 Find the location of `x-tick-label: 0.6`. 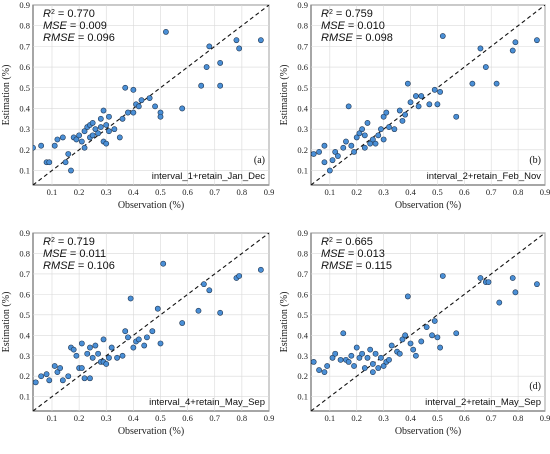

x-tick-label: 0.6 is located at coordinates (464, 192).